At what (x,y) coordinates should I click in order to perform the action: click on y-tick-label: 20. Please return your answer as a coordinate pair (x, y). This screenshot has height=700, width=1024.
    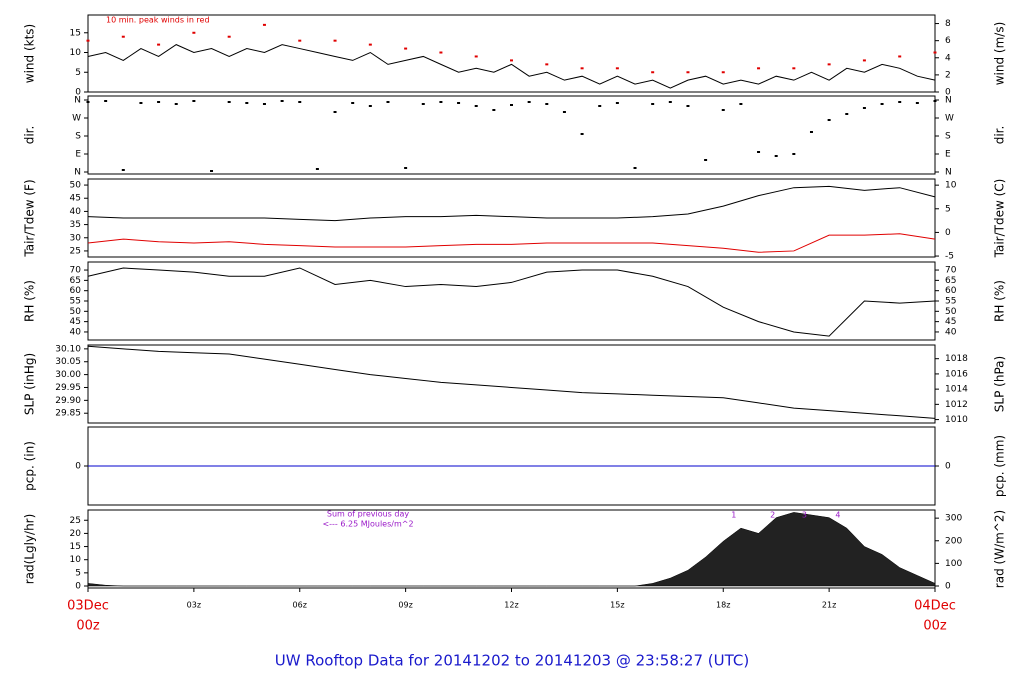
    Looking at the image, I should click on (76, 534).